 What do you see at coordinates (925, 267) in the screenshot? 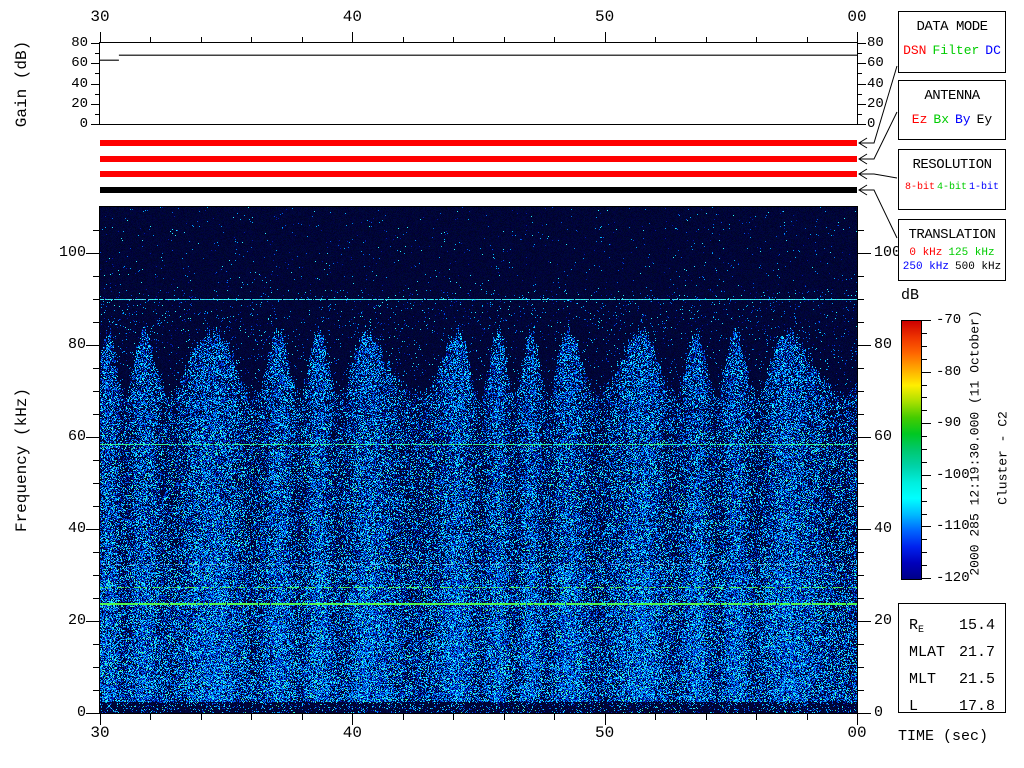
I see `panel-item: 250 kHz` at bounding box center [925, 267].